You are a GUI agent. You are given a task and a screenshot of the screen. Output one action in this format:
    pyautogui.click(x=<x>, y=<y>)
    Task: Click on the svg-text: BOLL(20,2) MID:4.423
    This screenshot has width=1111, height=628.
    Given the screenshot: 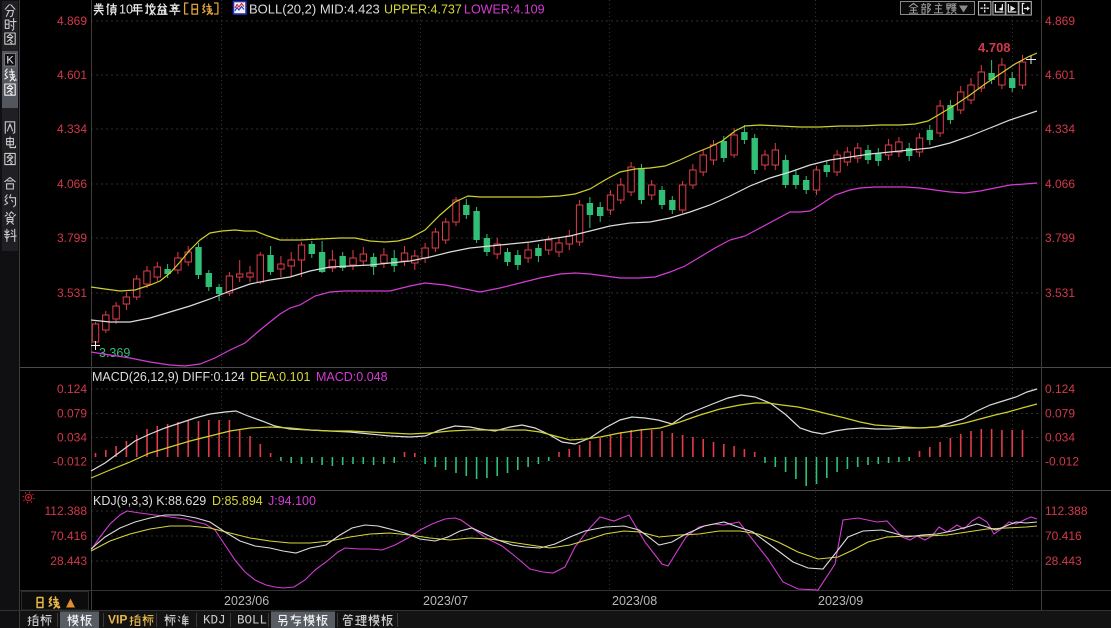 What is the action you would take?
    pyautogui.click(x=314, y=9)
    